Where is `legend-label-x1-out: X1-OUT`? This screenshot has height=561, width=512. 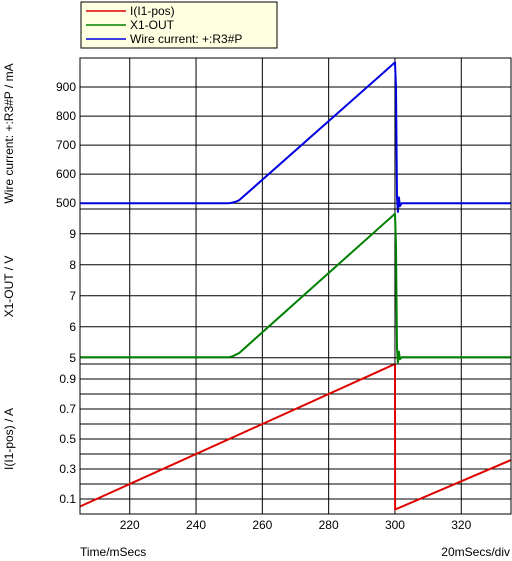
legend-label-x1-out: X1-OUT is located at coordinates (152, 25).